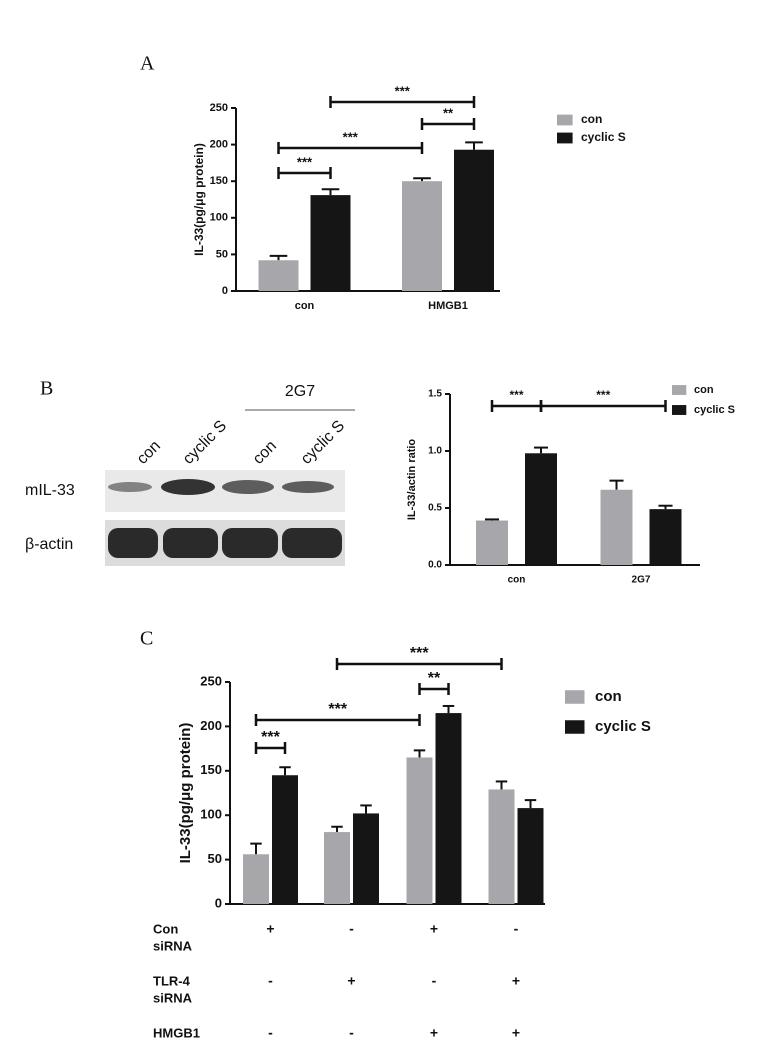 This screenshot has width=775, height=1043. What do you see at coordinates (412, 480) in the screenshot?
I see `y-axis-label: IL-33/actin ratio` at bounding box center [412, 480].